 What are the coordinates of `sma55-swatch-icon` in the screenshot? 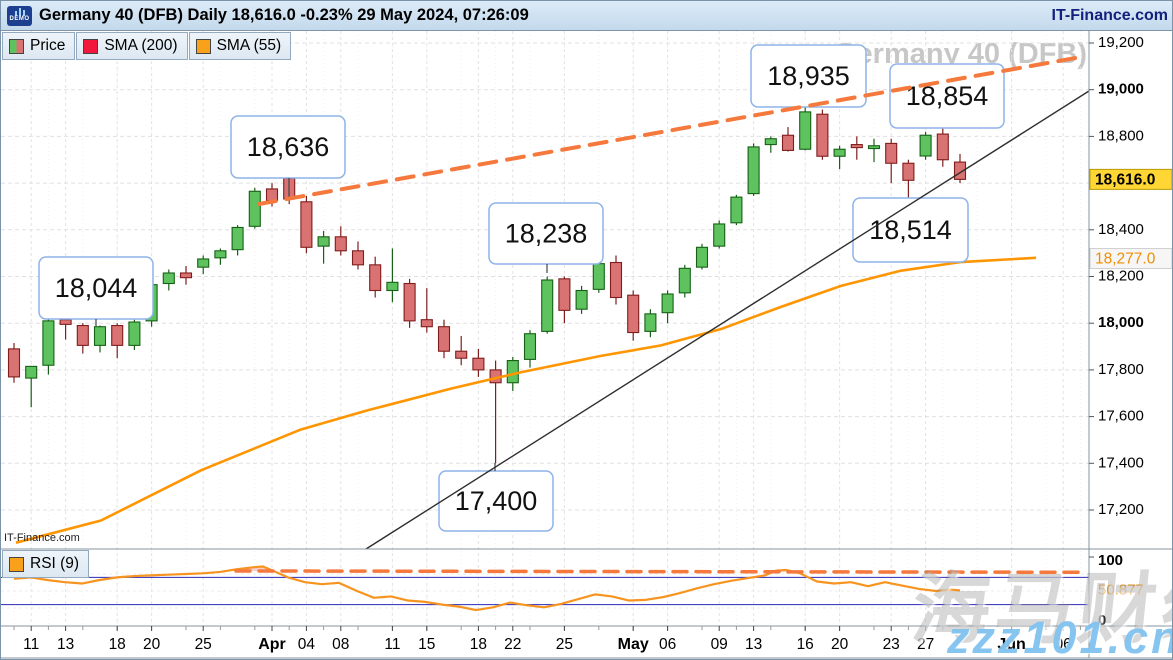 It's located at (203, 46).